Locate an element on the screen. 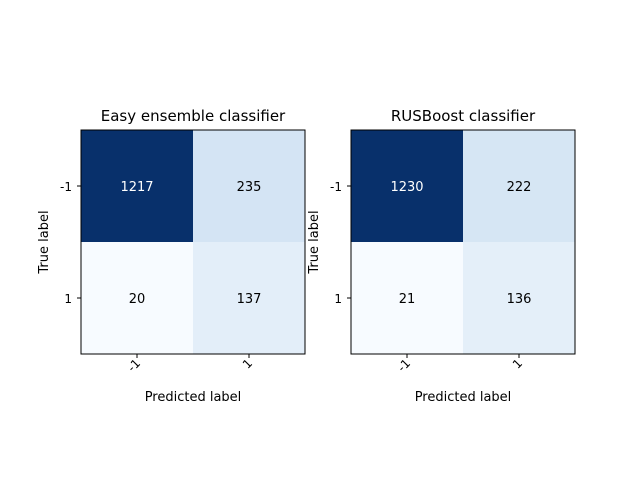 The width and height of the screenshot is (640, 480). cell-value-label: 222 is located at coordinates (519, 187).